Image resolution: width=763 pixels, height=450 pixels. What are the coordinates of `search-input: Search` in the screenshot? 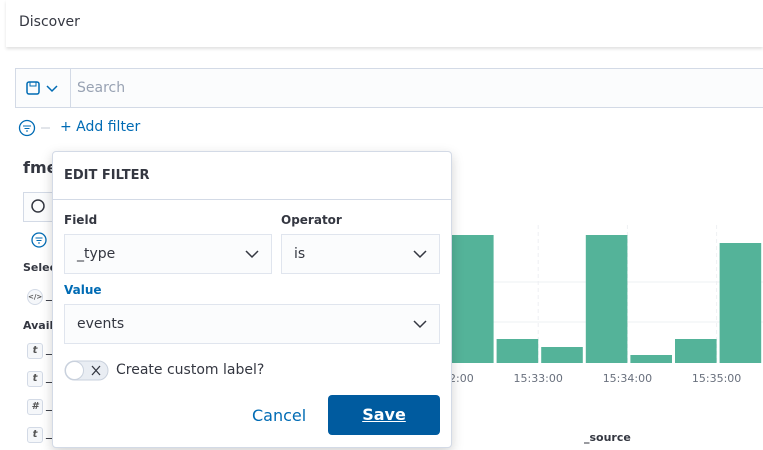 It's located at (101, 88).